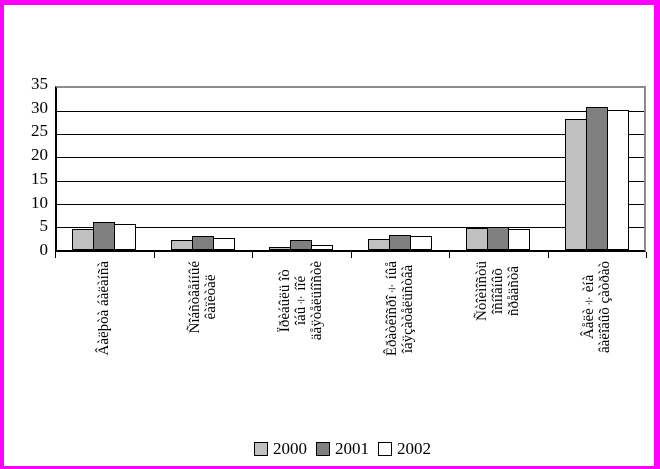 Image resolution: width=660 pixels, height=469 pixels. Describe the element at coordinates (104, 308) in the screenshot. I see `x-axis-label-cat1: Âàëþòà áàëàíñà` at that location.